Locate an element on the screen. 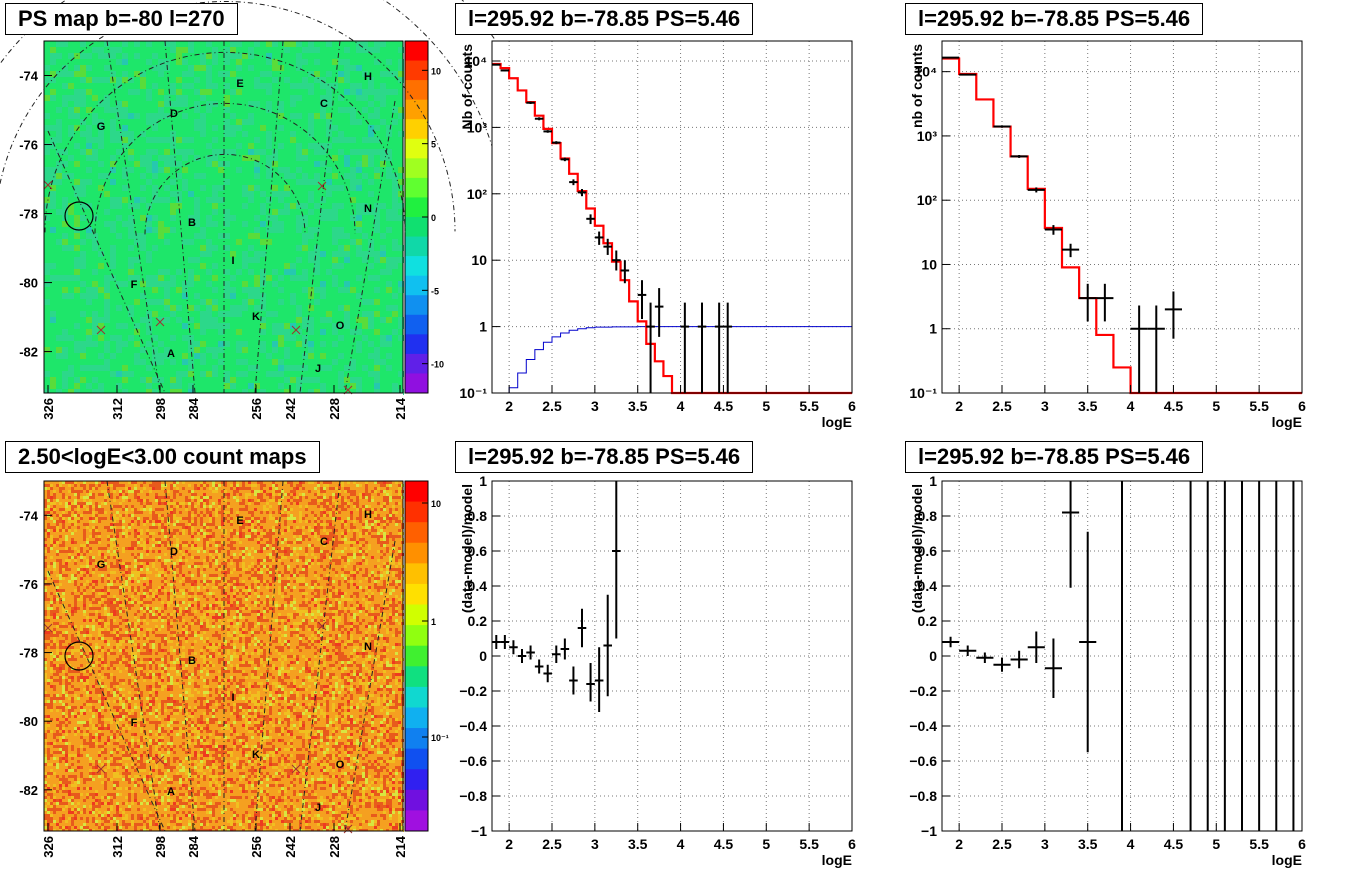 Image resolution: width=1348 pixels, height=880 pixels. colorbar-segment is located at coordinates (416, 129).